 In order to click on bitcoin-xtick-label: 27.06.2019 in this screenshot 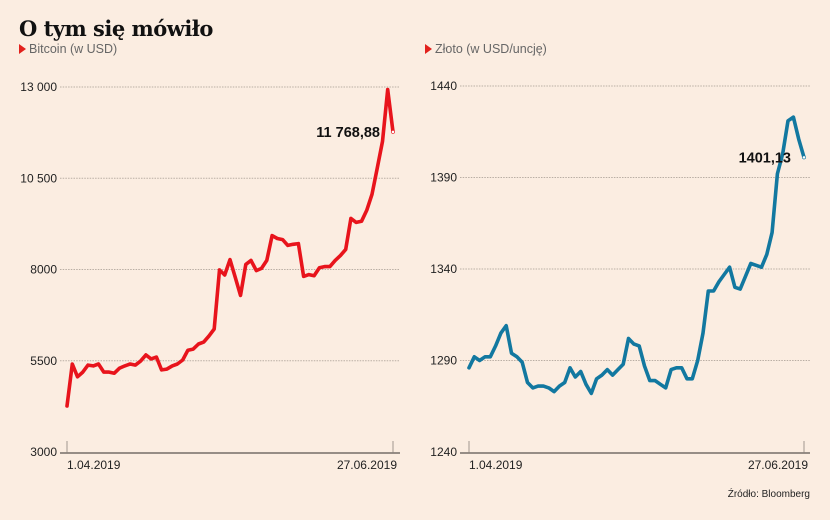, I will do `click(367, 465)`.